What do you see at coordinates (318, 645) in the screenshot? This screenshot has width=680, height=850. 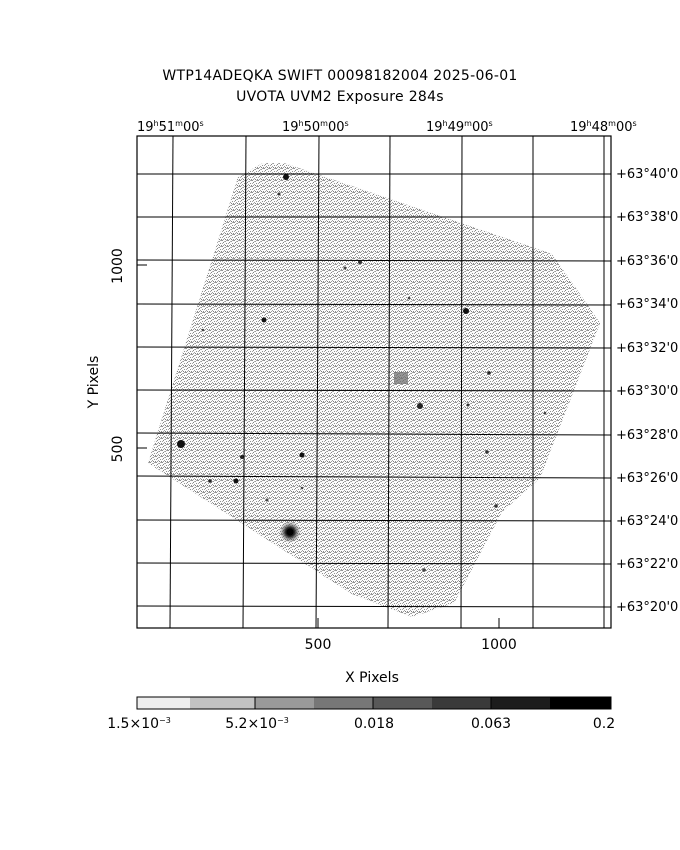 I see `x-tick-label: 500` at bounding box center [318, 645].